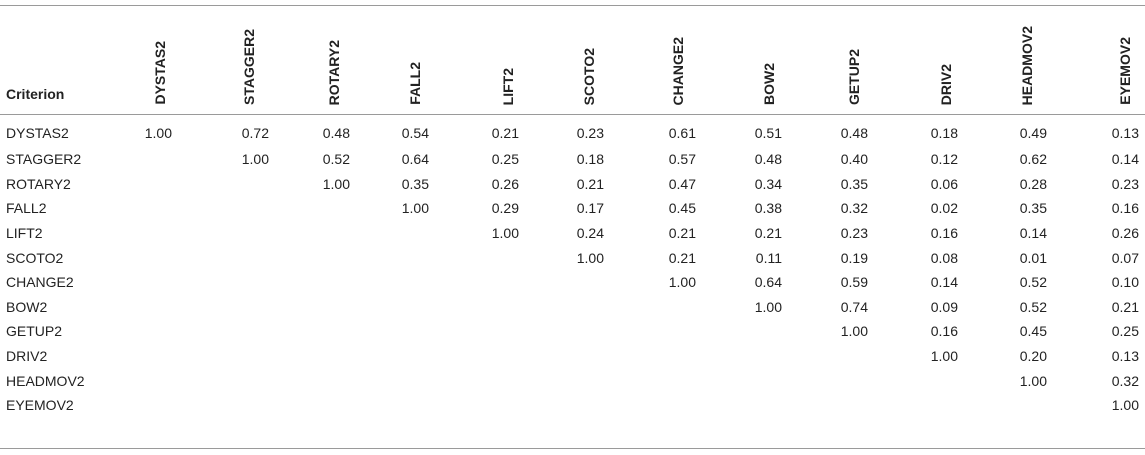 Image resolution: width=1145 pixels, height=455 pixels. Describe the element at coordinates (35, 257) in the screenshot. I see `row-label: SCOTO2` at that location.